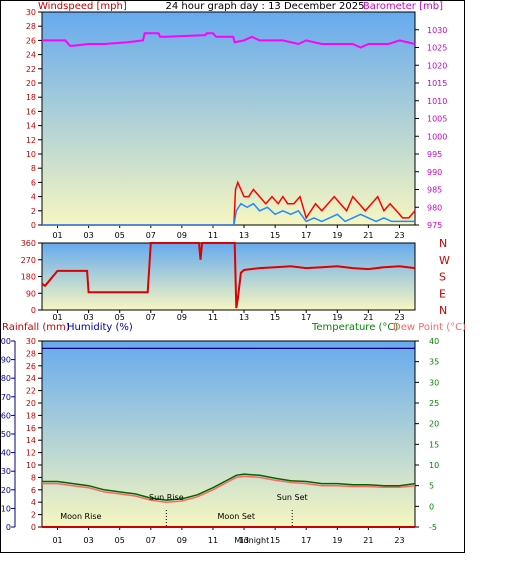 This screenshot has height=567, width=529. Describe the element at coordinates (6, 397) in the screenshot. I see `hum-ytick-label: 70` at that location.